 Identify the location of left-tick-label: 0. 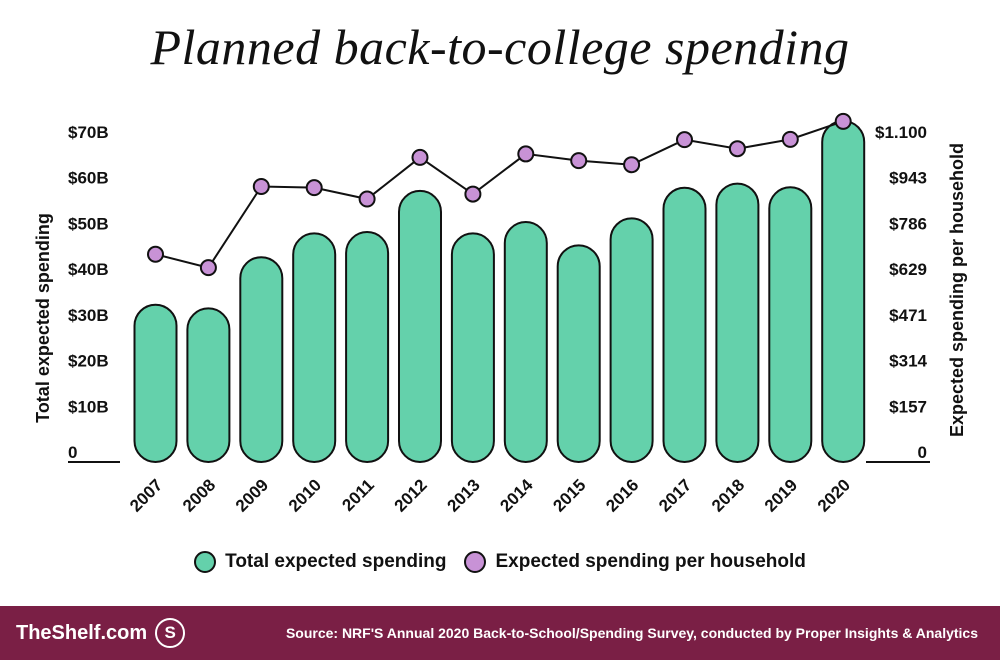
(72, 452).